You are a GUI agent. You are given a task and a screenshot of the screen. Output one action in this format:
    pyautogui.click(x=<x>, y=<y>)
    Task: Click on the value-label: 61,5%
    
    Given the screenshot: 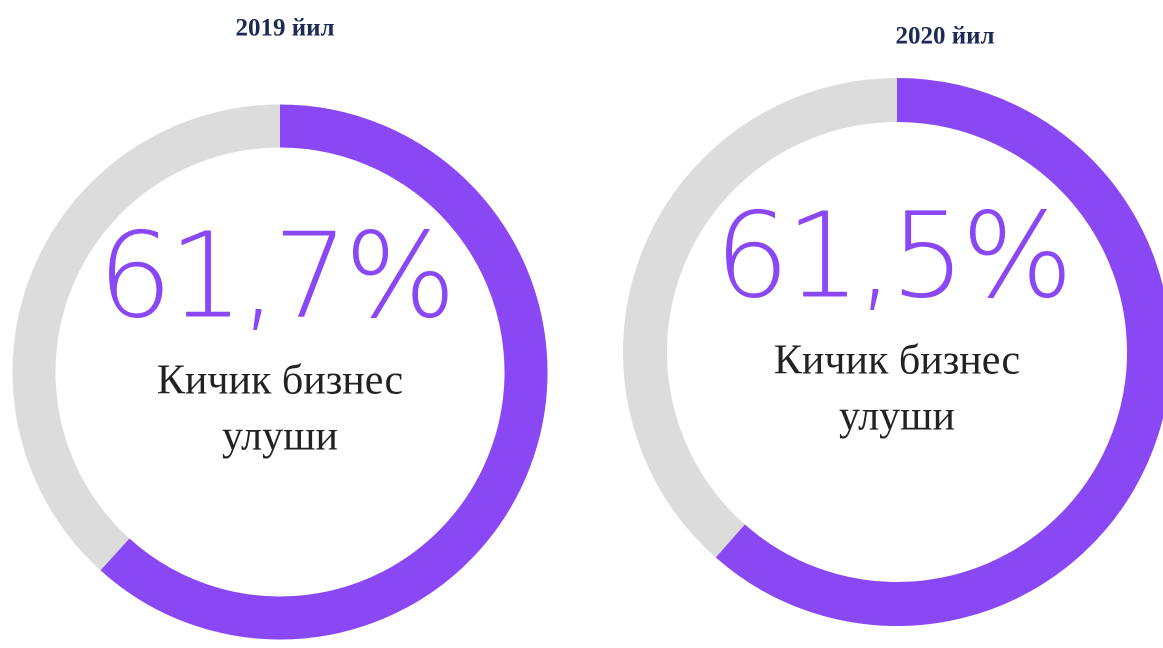 What is the action you would take?
    pyautogui.click(x=892, y=255)
    